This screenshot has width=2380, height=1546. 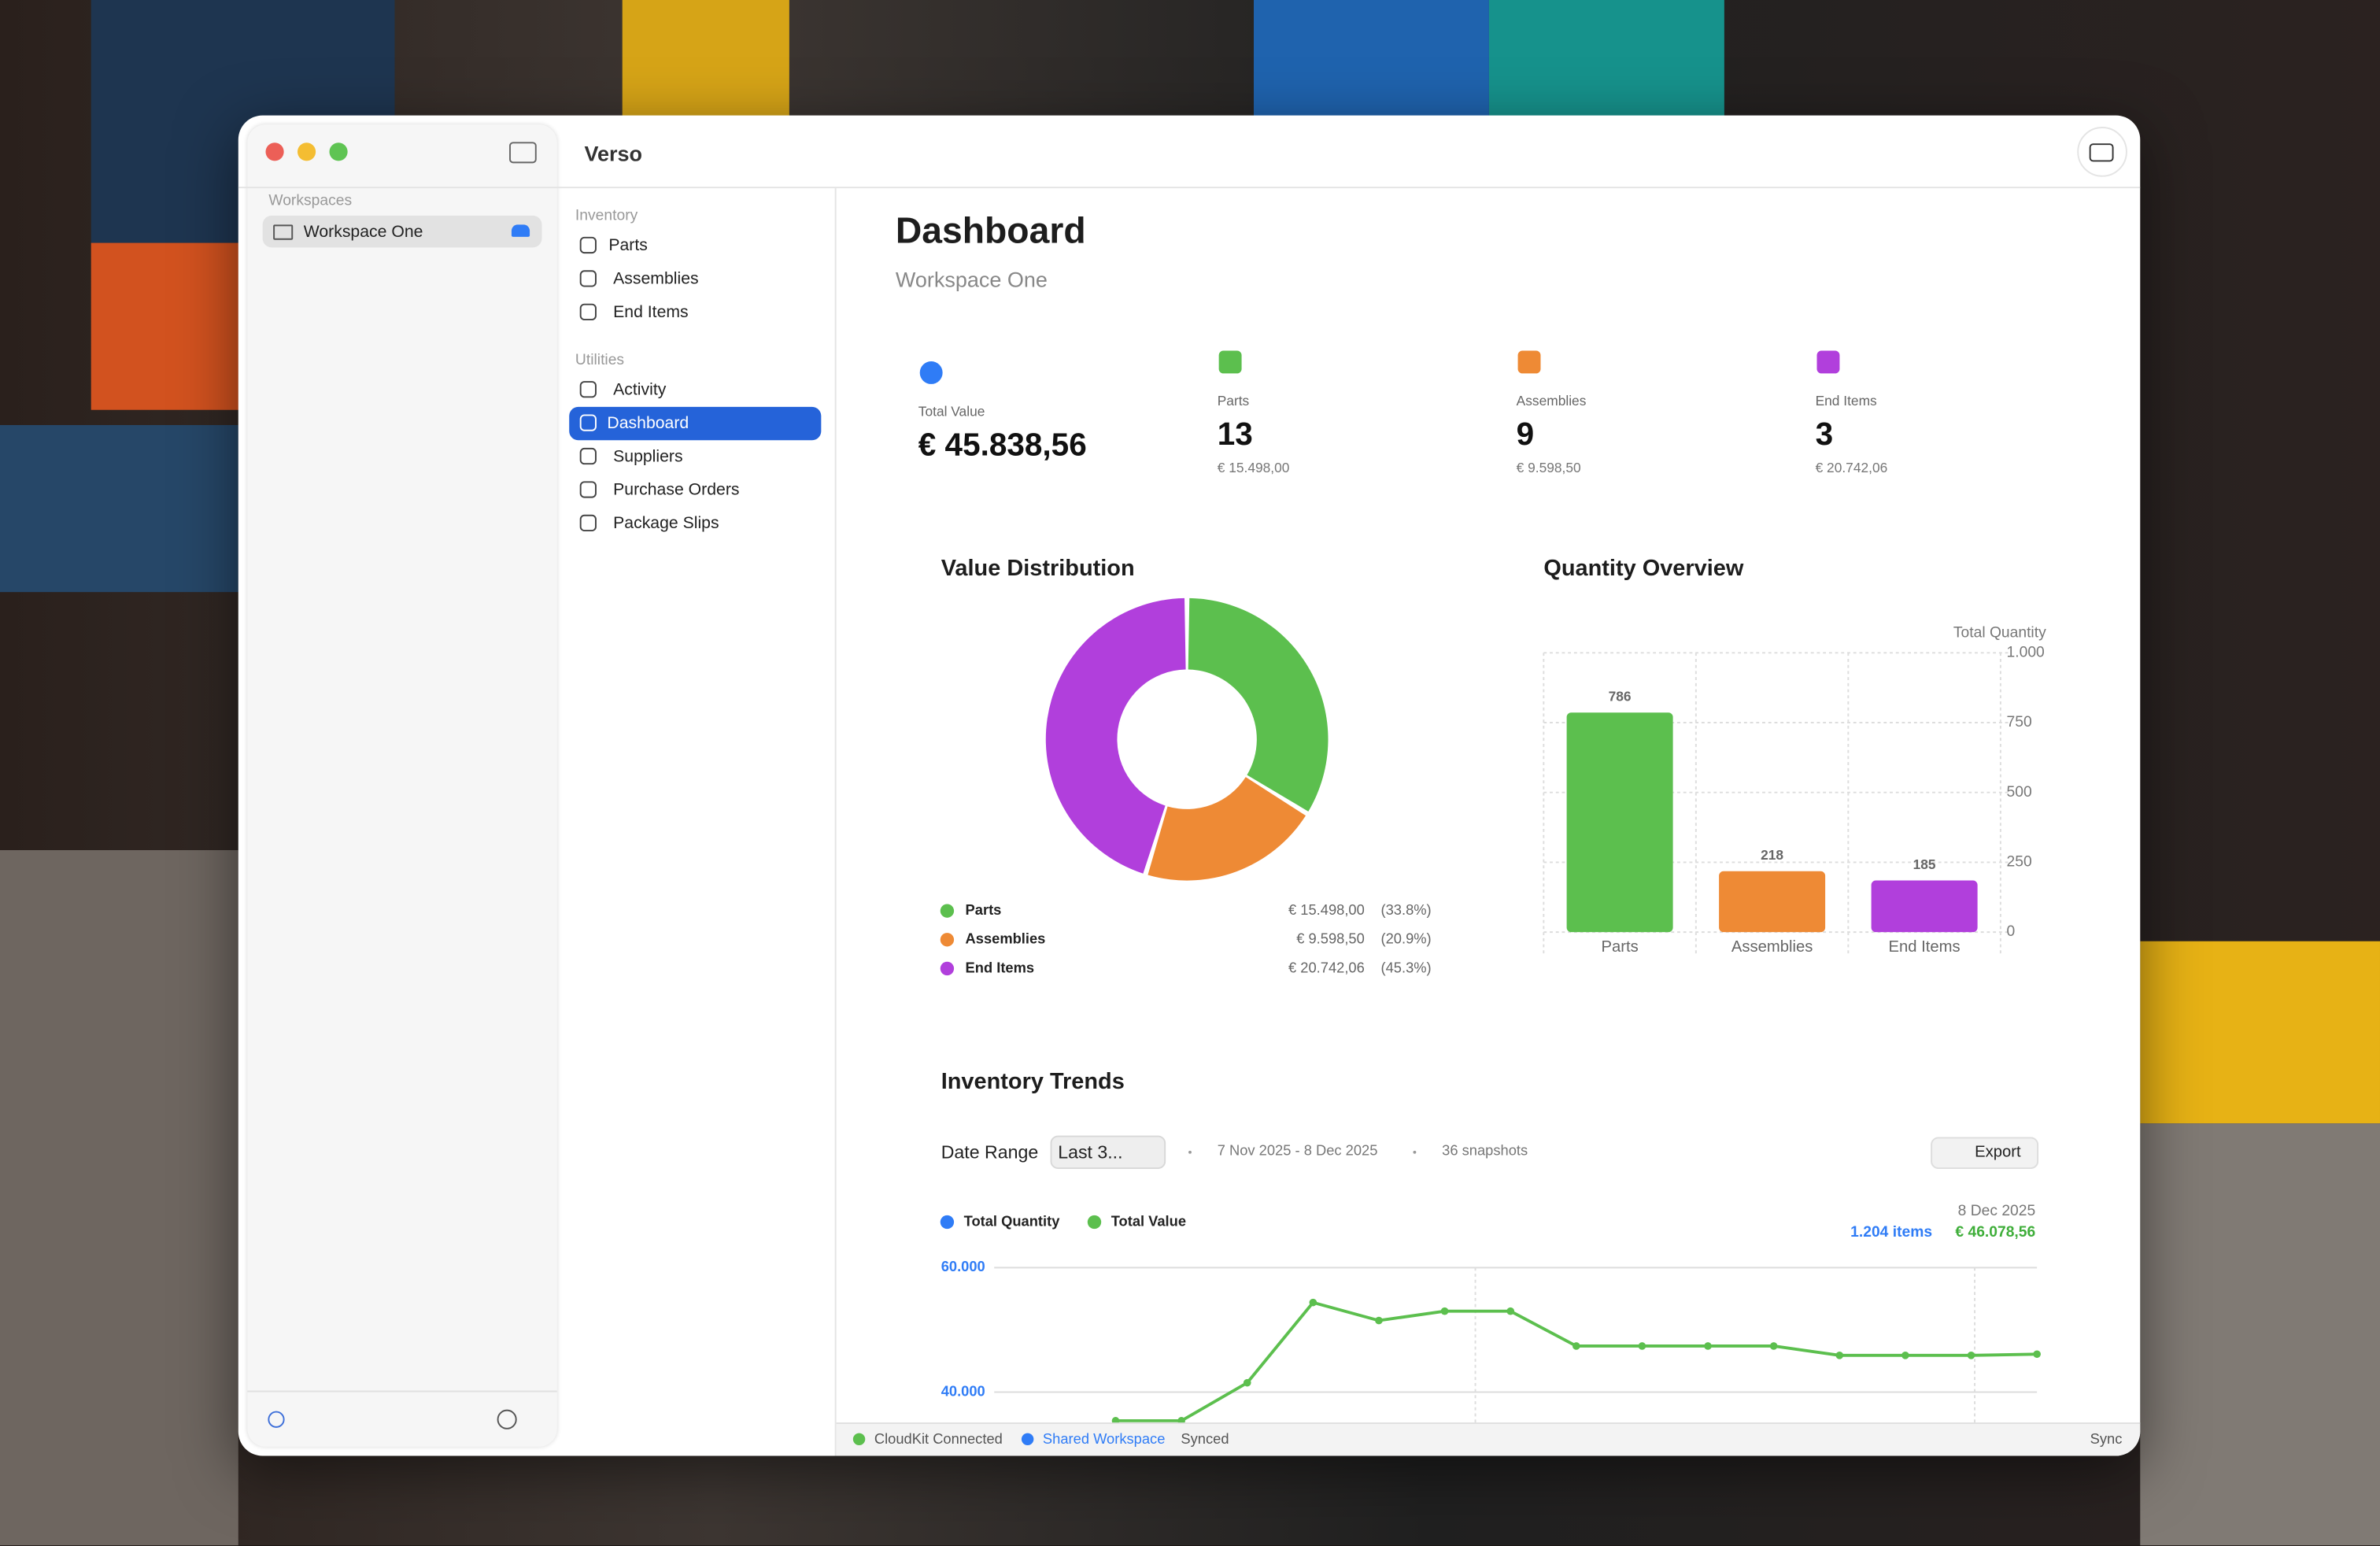 I want to click on sidebar-toggle, so click(x=523, y=153).